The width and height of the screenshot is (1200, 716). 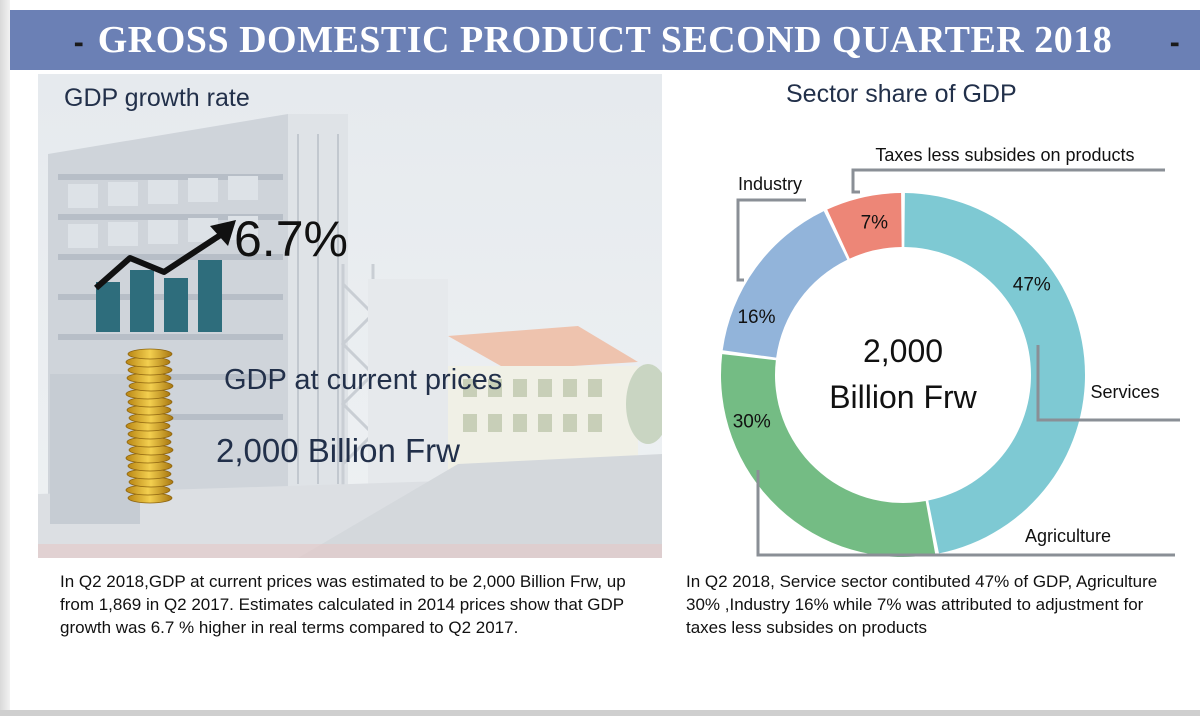 I want to click on leader-line-industry, so click(x=771, y=240).